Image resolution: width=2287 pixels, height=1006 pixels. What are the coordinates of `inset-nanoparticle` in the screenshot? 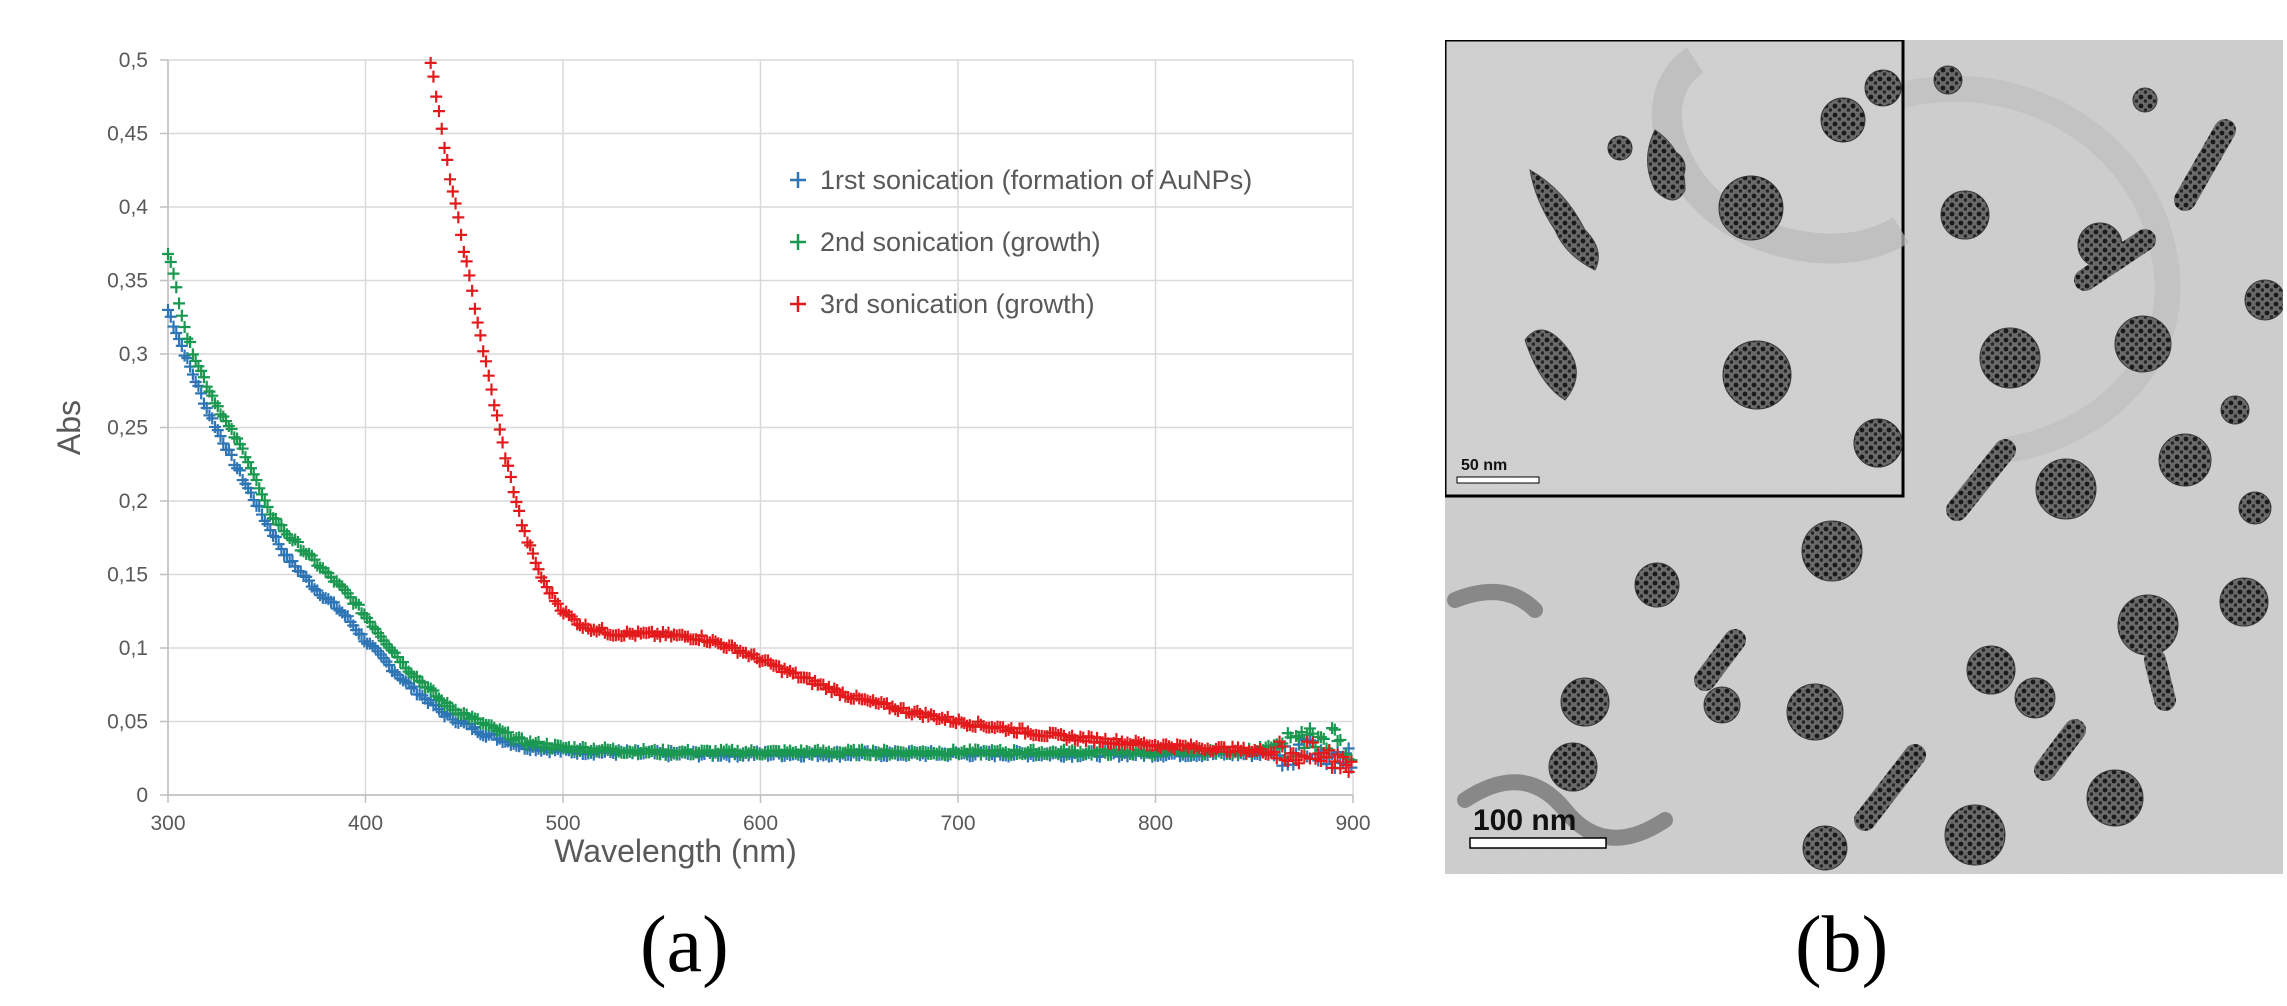 It's located at (1620, 148).